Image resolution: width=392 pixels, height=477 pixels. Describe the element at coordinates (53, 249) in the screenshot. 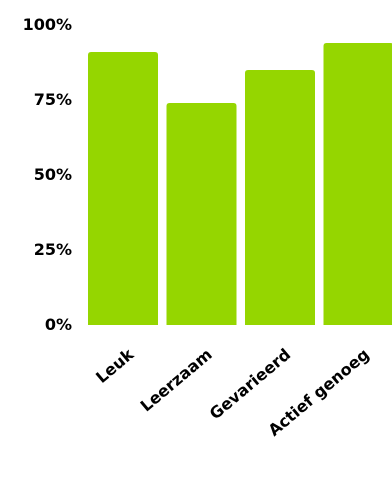

I see `y-tick-label: 25%` at that location.